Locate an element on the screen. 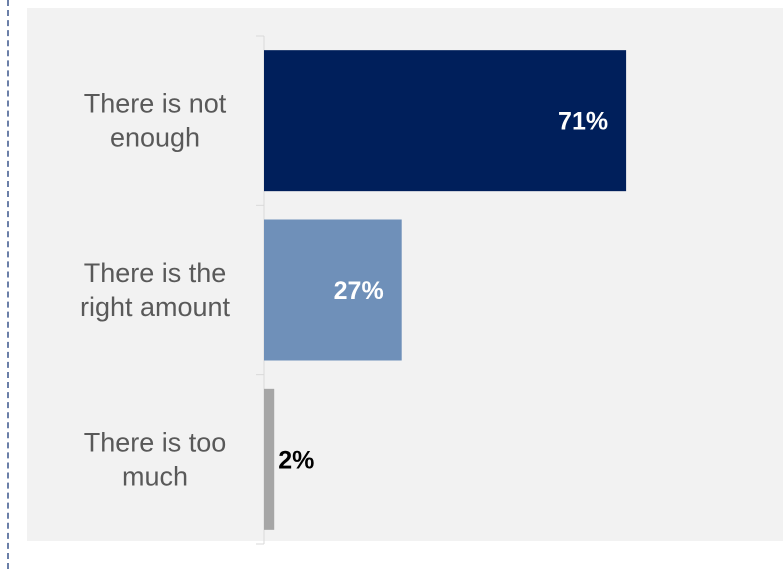 This screenshot has height=569, width=783. category-label: right amount is located at coordinates (155, 307).